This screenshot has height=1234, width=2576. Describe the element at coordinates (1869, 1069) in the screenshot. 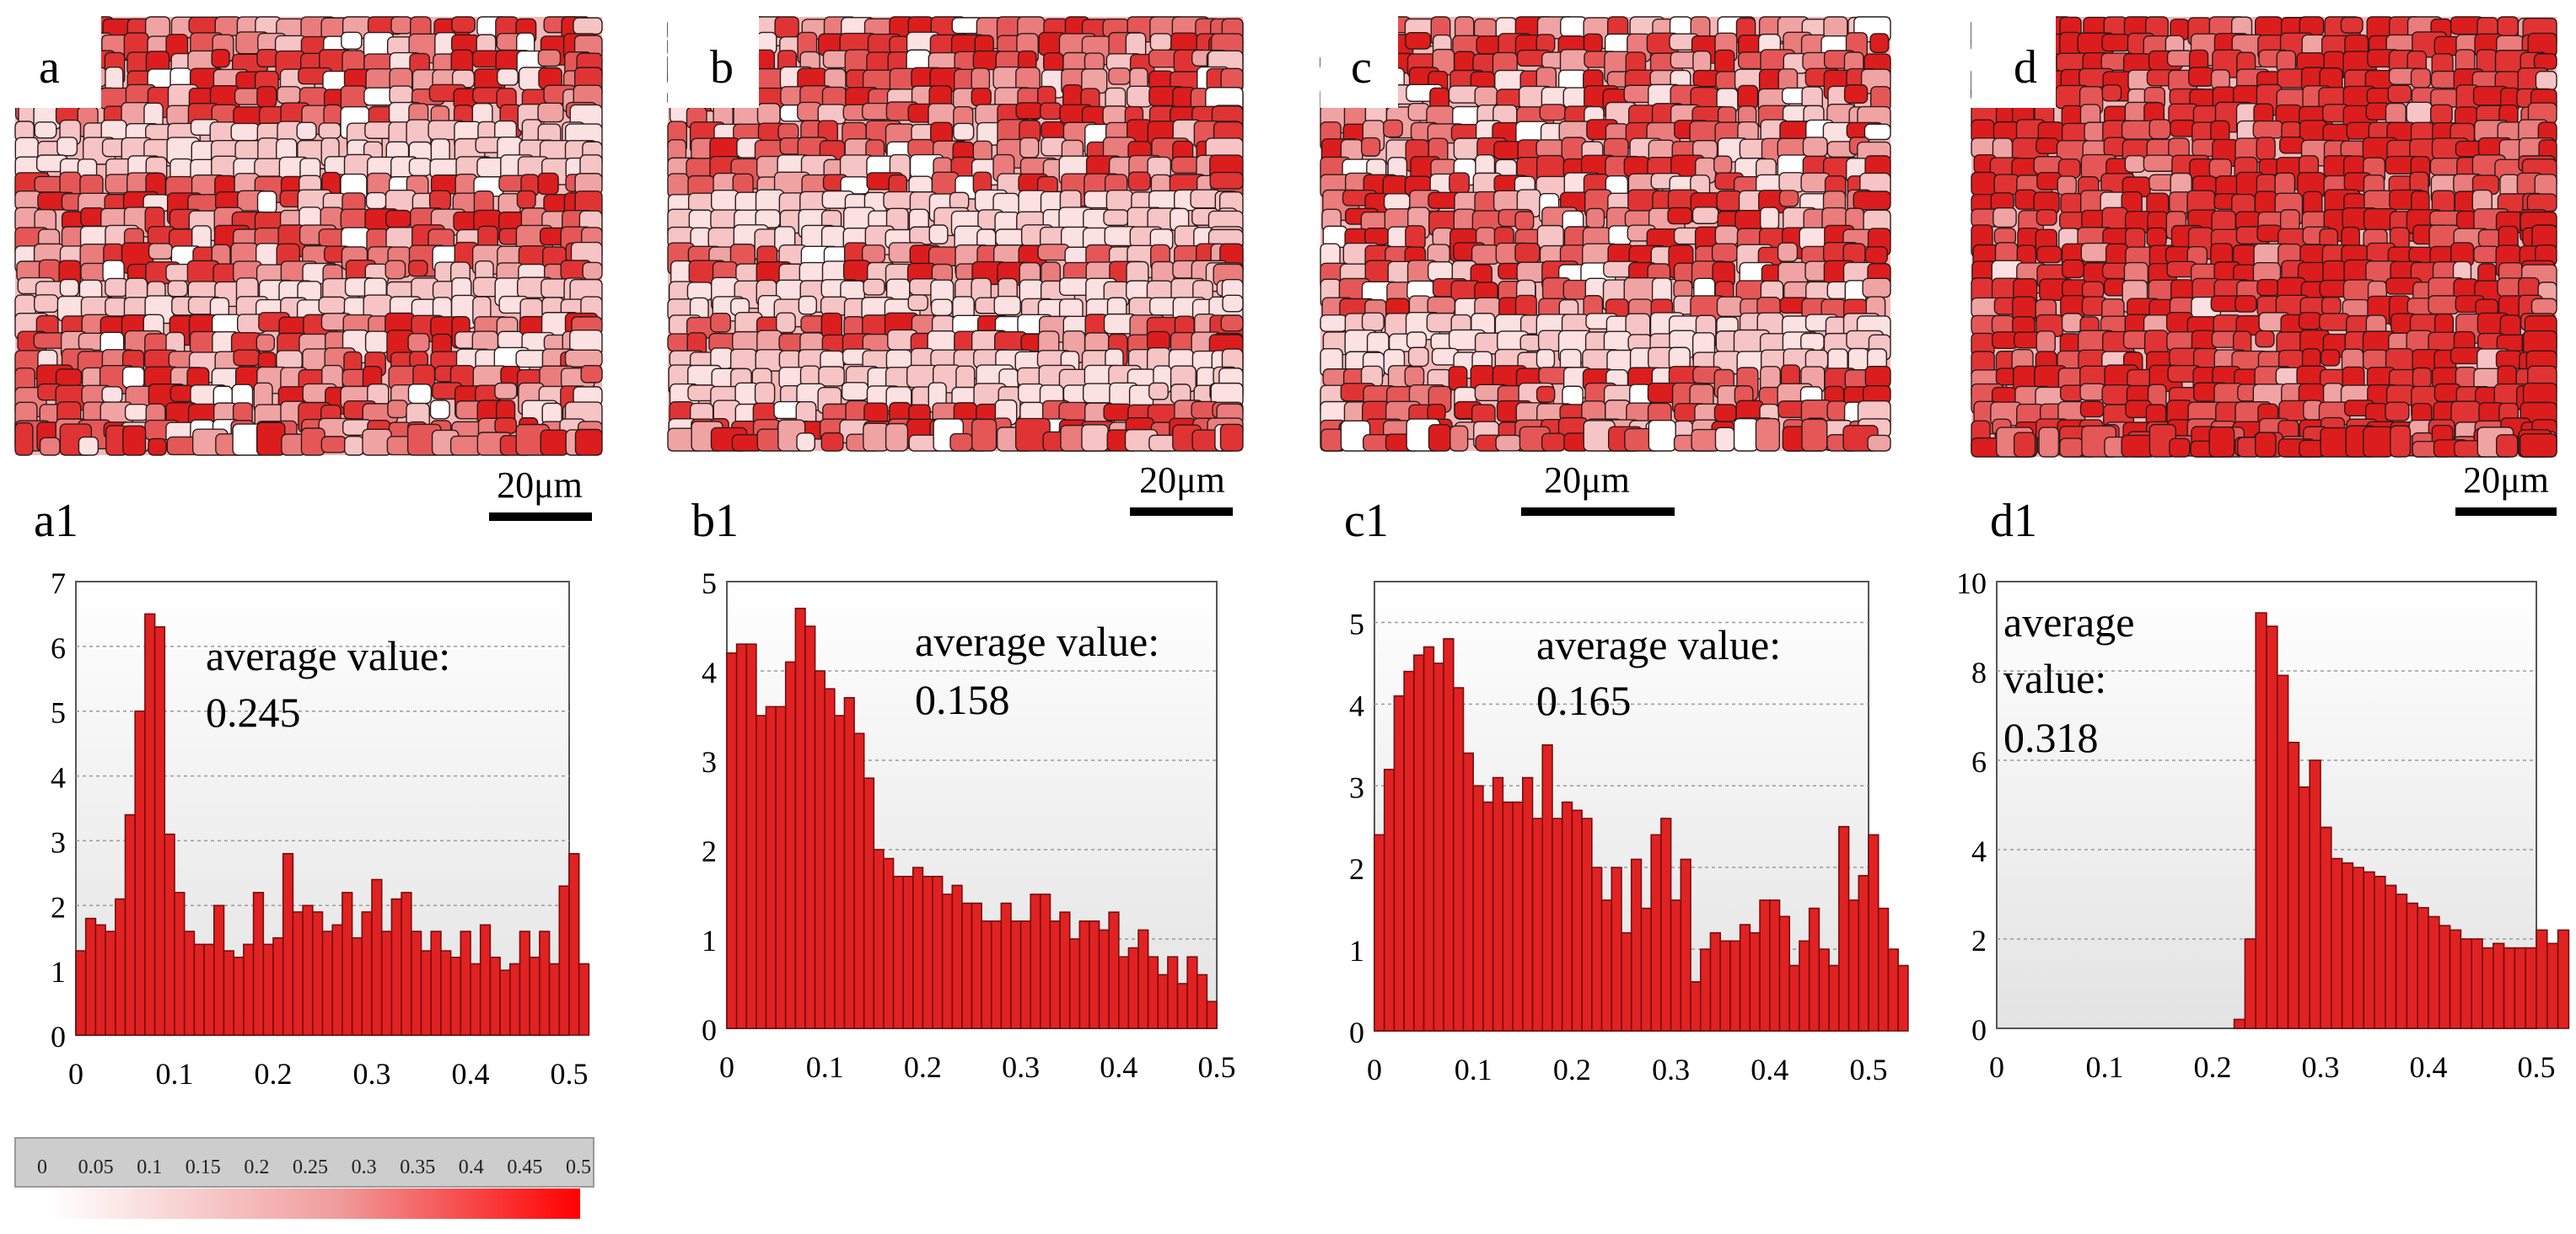

I see `xtick-c1-5: 0.5` at that location.